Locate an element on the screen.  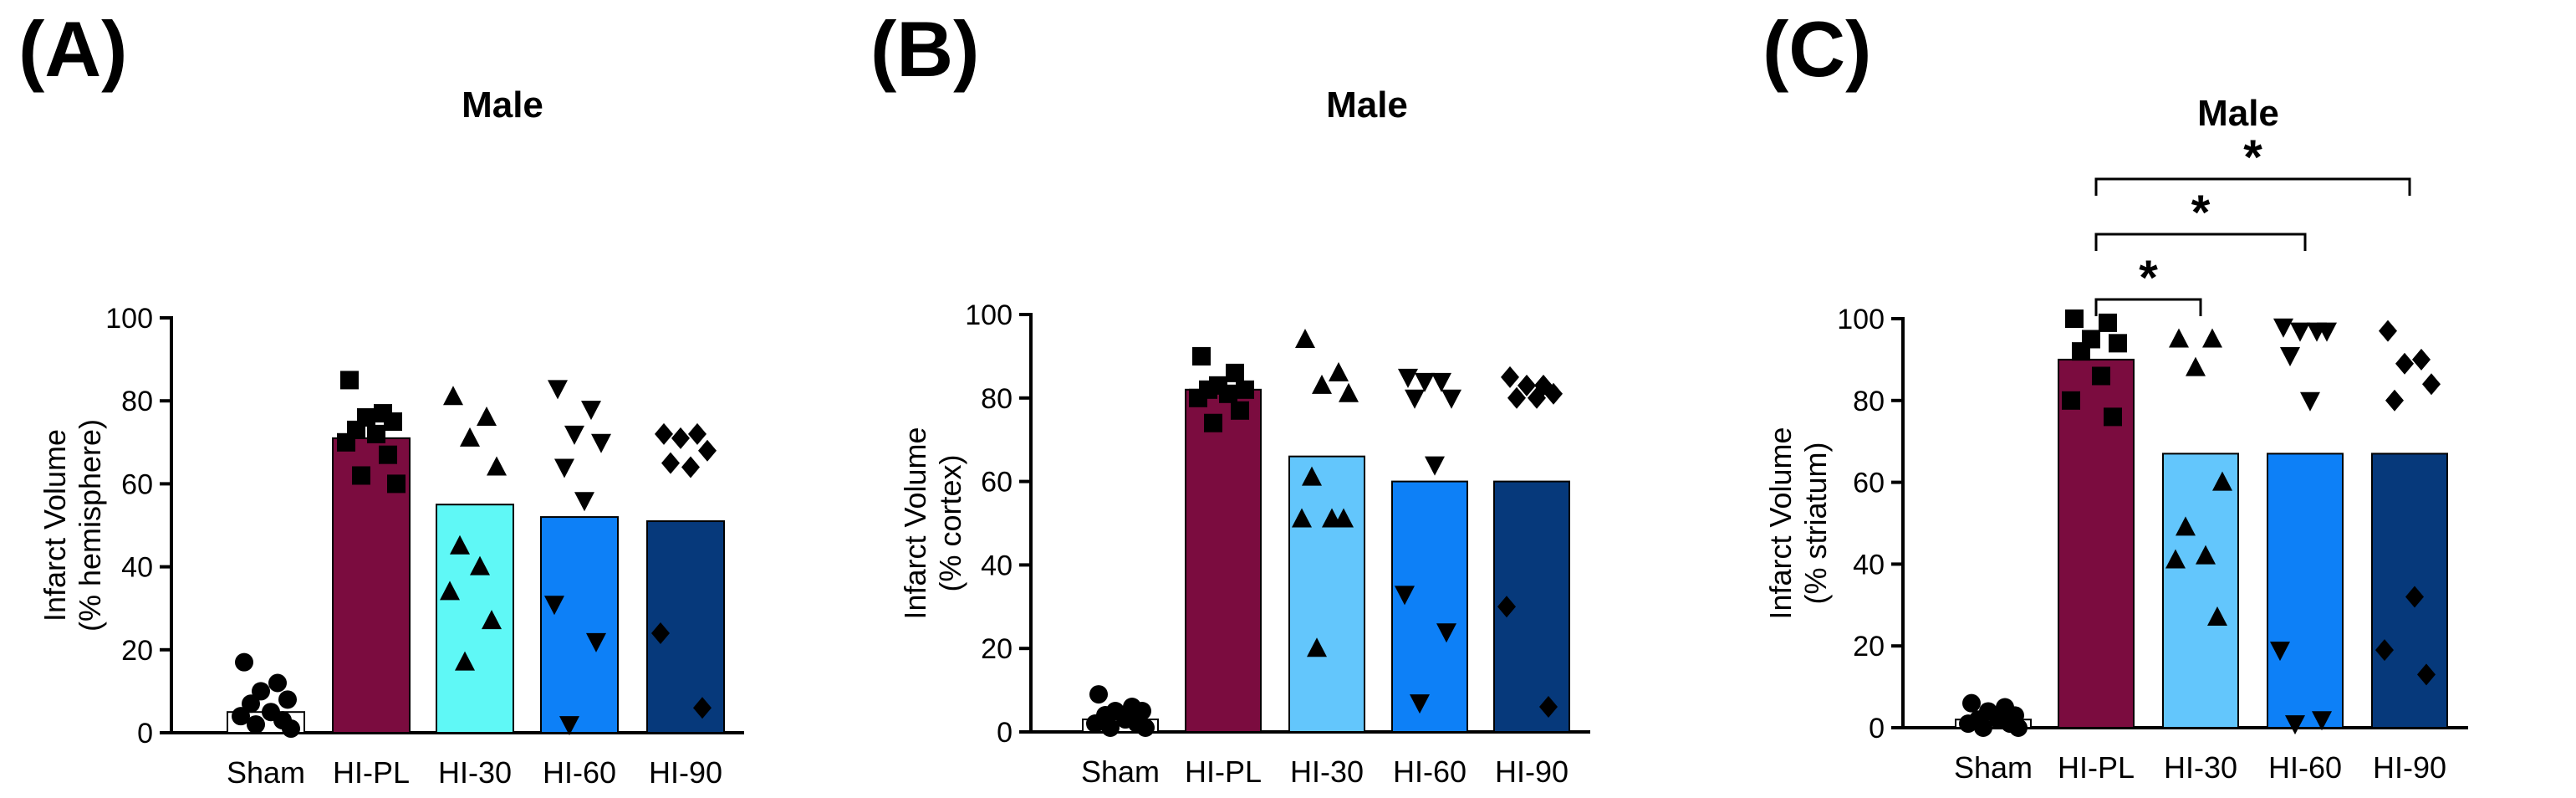
y-axis-label-line: Infarct Volume is located at coordinates (915, 523).